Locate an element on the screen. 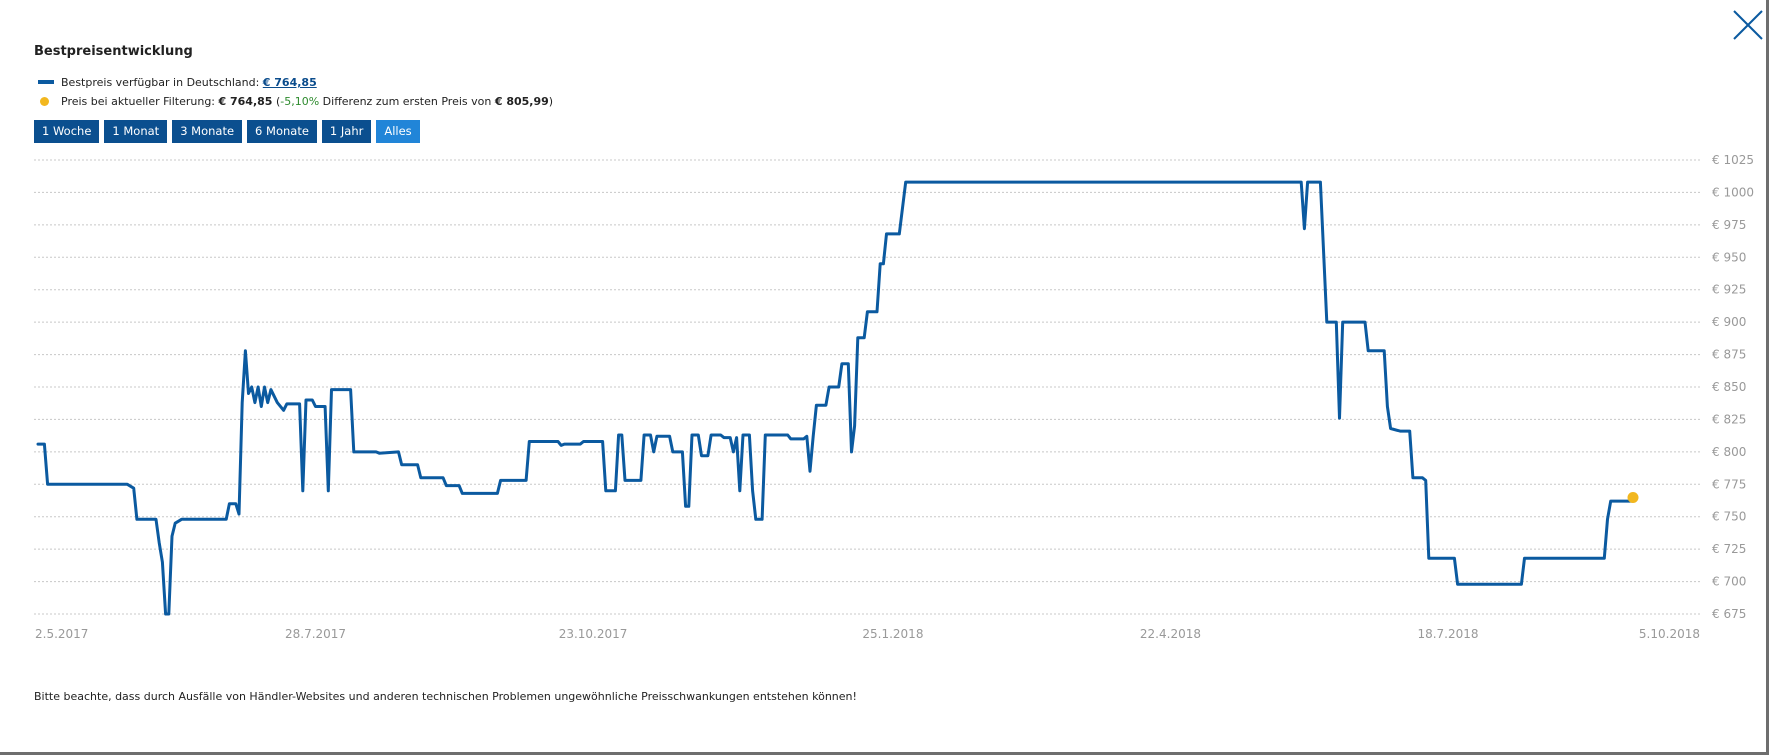 This screenshot has width=1769, height=755. y-tick-label: € 1000 is located at coordinates (1733, 192).